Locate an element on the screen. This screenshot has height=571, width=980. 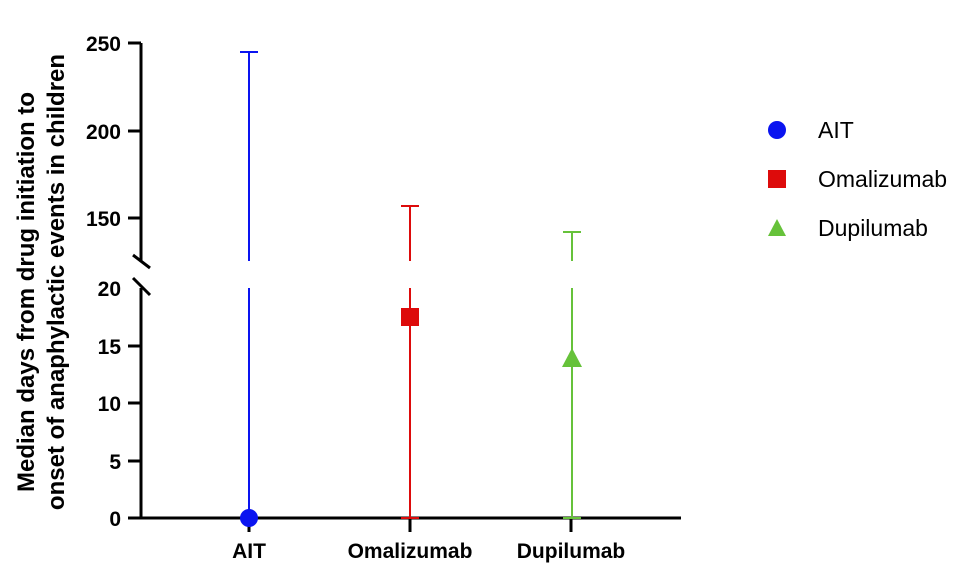
x-tick-labels: AIT Omalizumab Dupilumab is located at coordinates (428, 551).